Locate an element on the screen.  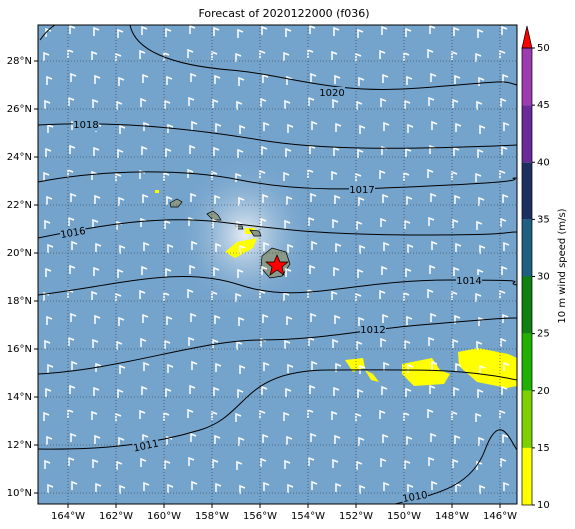
isobar-label-bg is located at coordinates (146, 446).